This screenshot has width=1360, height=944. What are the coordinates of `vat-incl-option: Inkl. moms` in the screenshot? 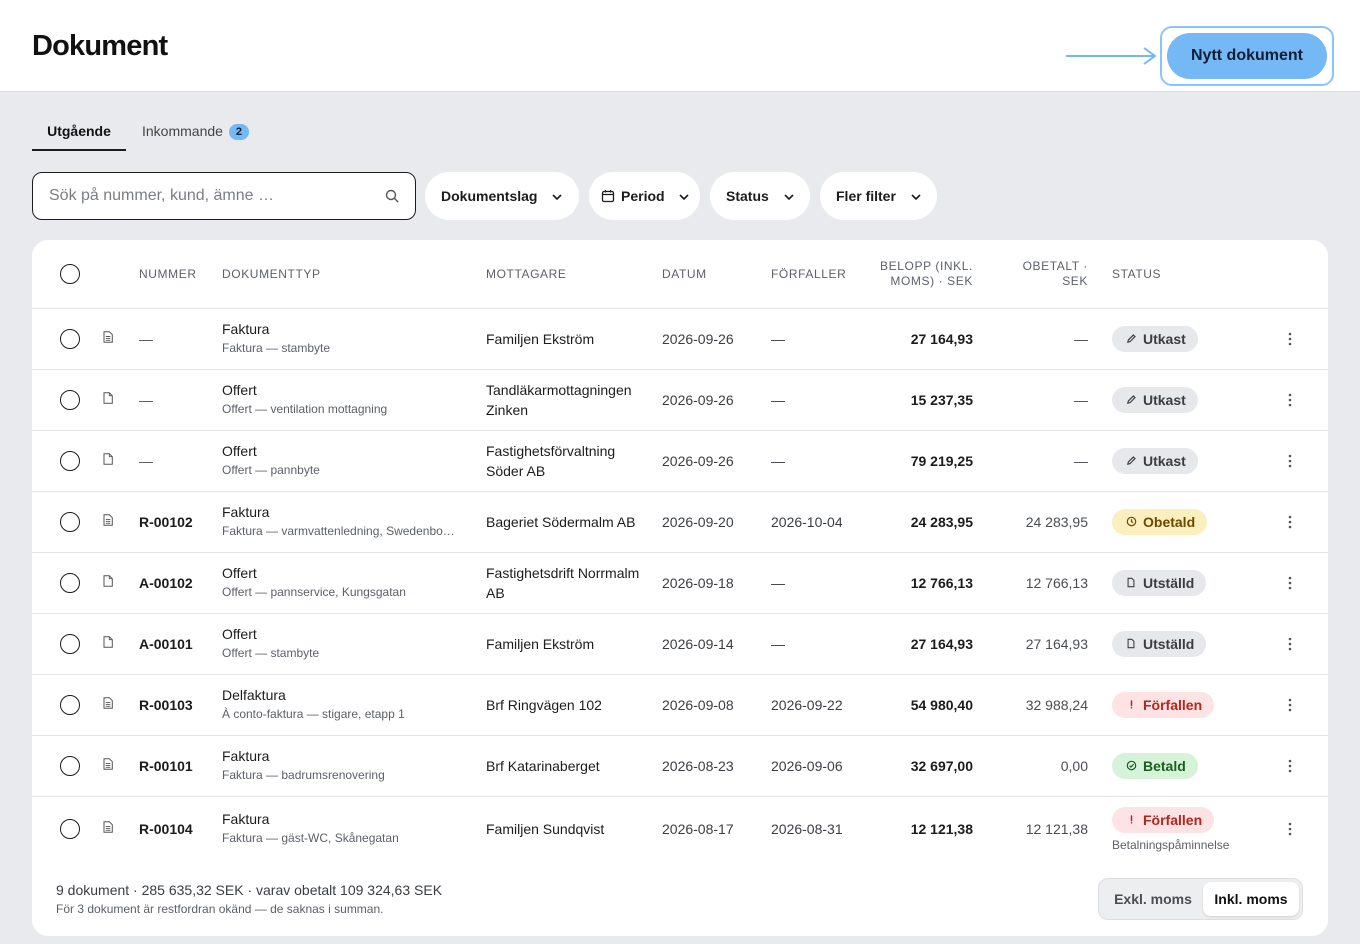 It's located at (1251, 899).